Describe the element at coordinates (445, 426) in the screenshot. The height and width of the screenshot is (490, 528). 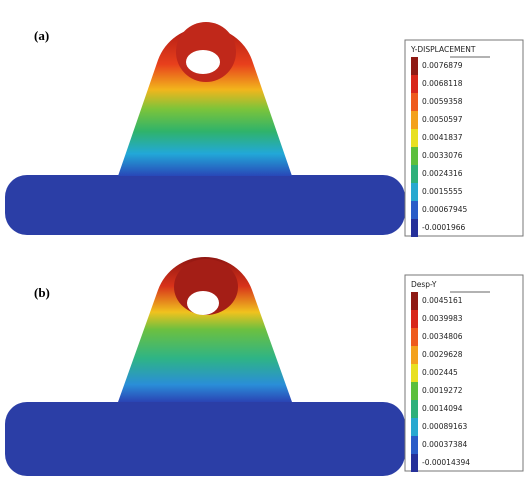
I see `legend-value: 0.00089163` at that location.